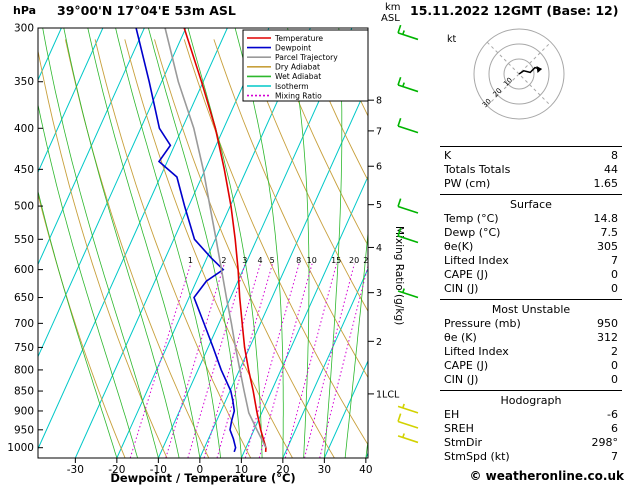 The width and height of the screenshot is (629, 486). What do you see at coordinates (336, 260) in the screenshot?
I see `mixing-ratio-label: 15` at bounding box center [336, 260].